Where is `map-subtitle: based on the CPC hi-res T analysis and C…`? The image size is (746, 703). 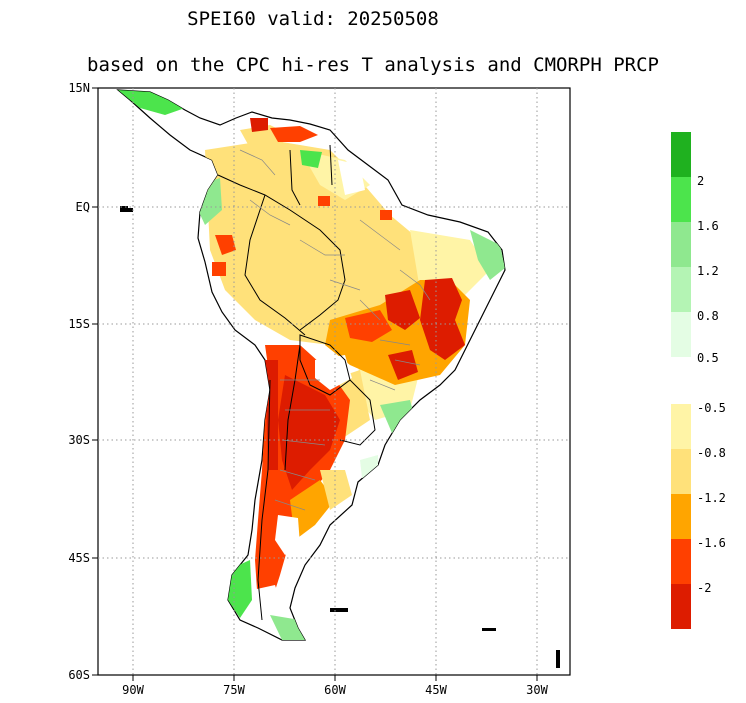 map-subtitle: based on the CPC hi-res T analysis and C… is located at coordinates (373, 65).